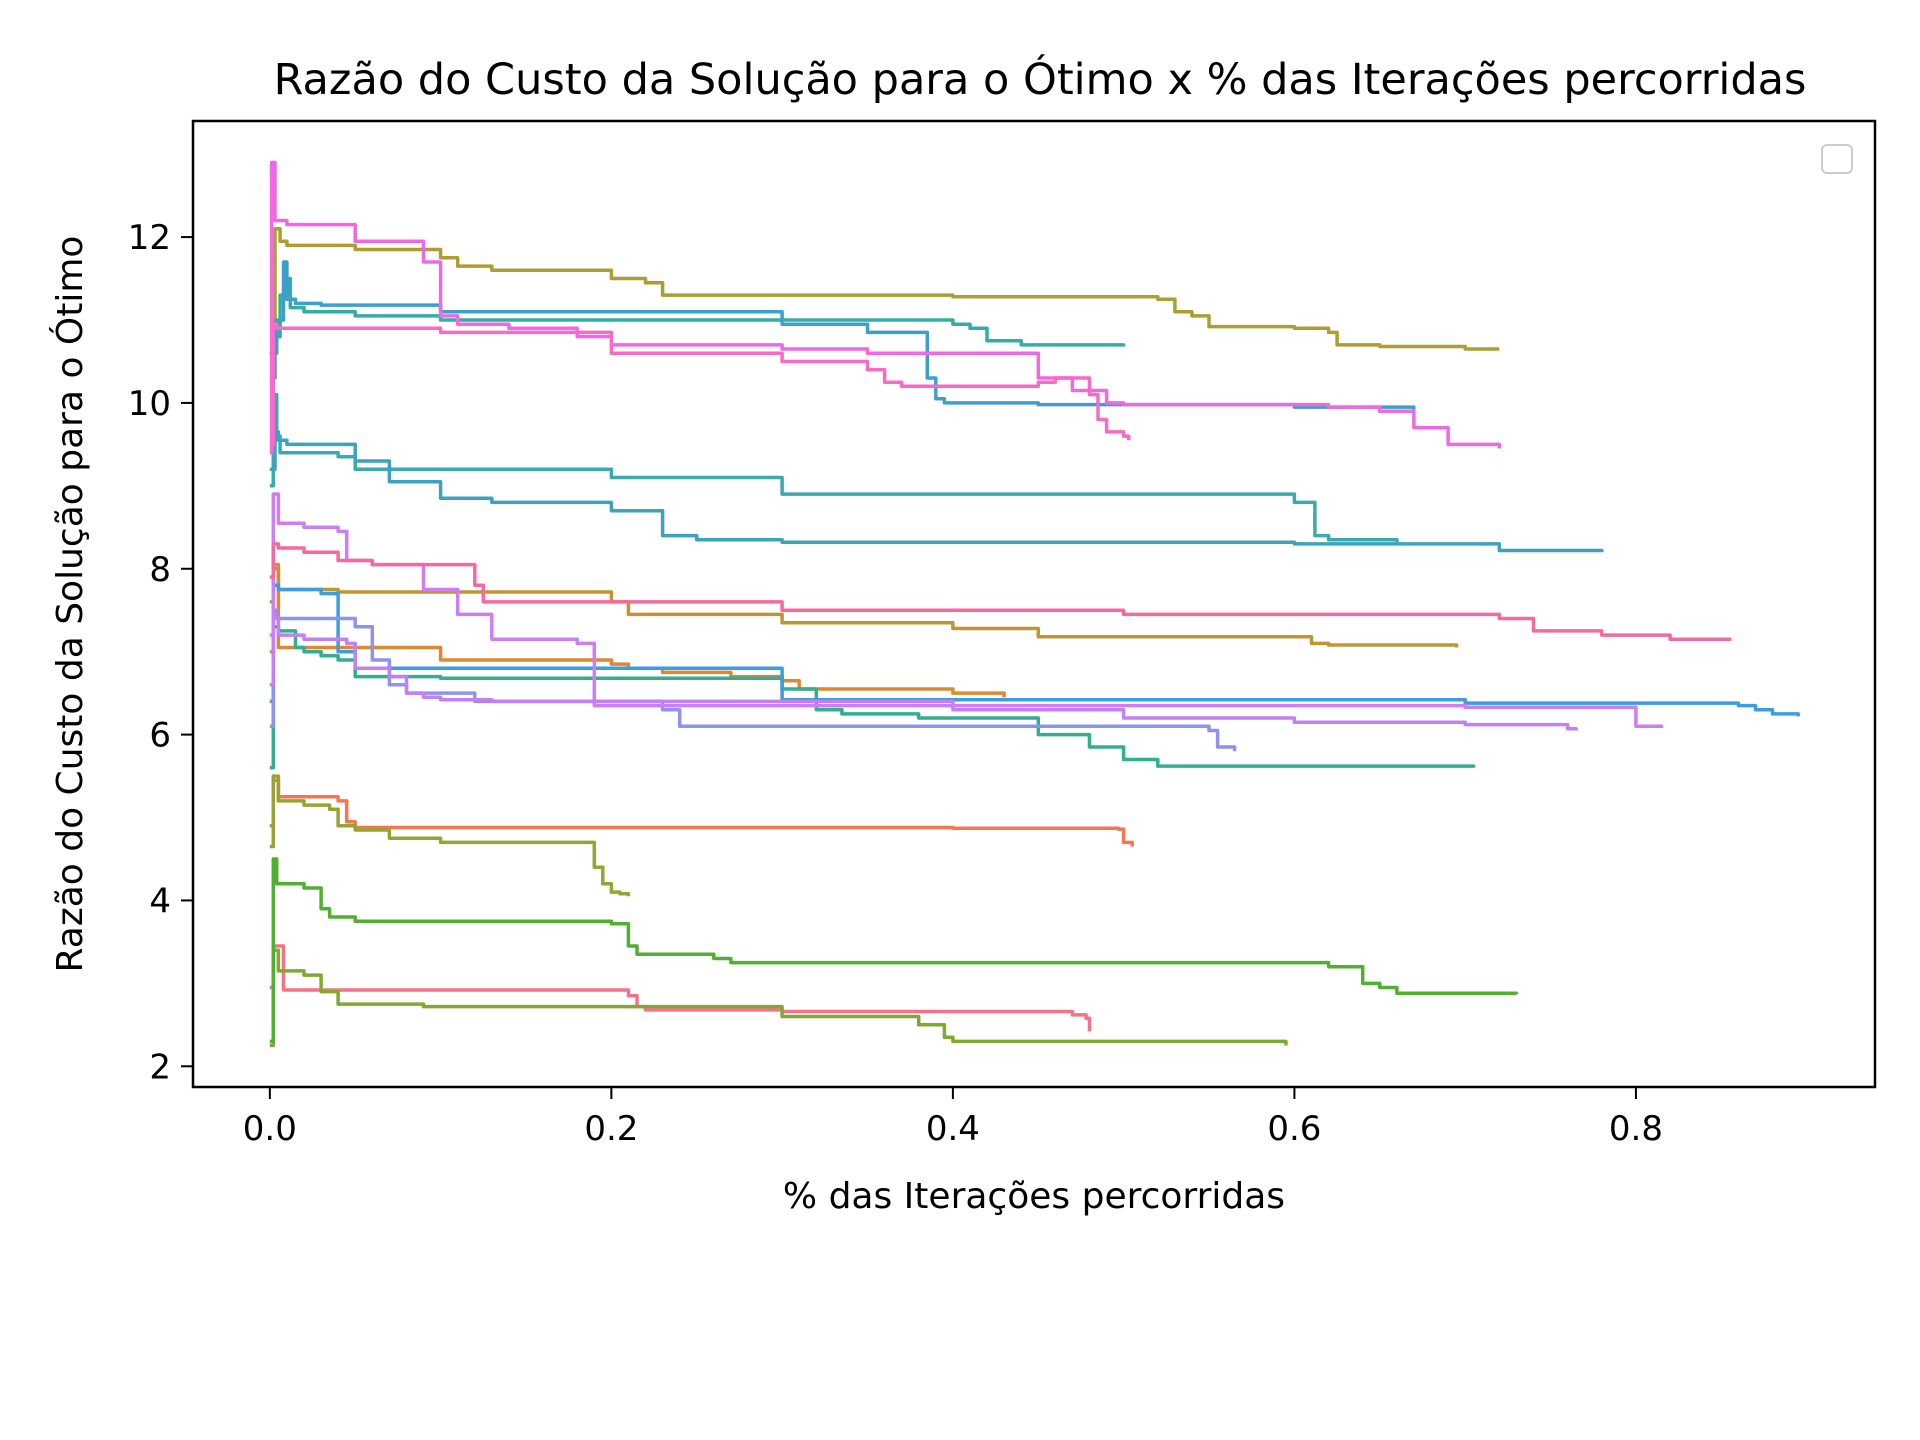 Image resolution: width=1920 pixels, height=1440 pixels. What do you see at coordinates (270, 1129) in the screenshot?
I see `x-tick-label: 0.0` at bounding box center [270, 1129].